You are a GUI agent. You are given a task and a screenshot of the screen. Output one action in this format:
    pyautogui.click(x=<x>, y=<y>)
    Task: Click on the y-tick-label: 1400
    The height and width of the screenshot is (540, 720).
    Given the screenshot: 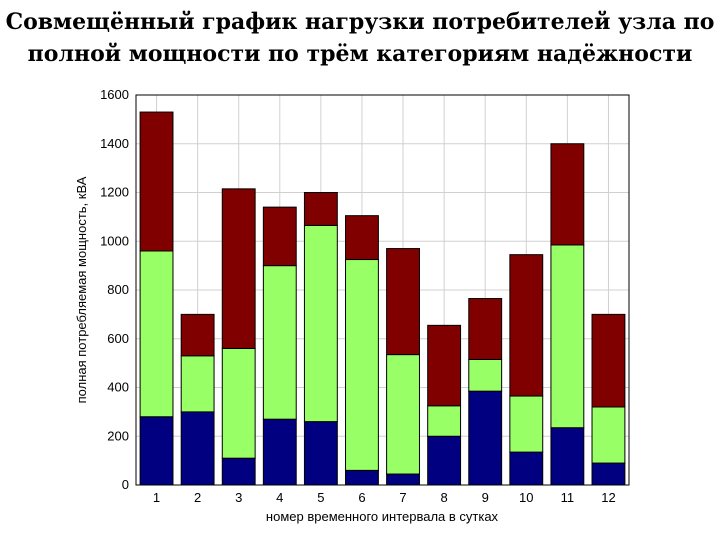 What is the action you would take?
    pyautogui.click(x=114, y=143)
    